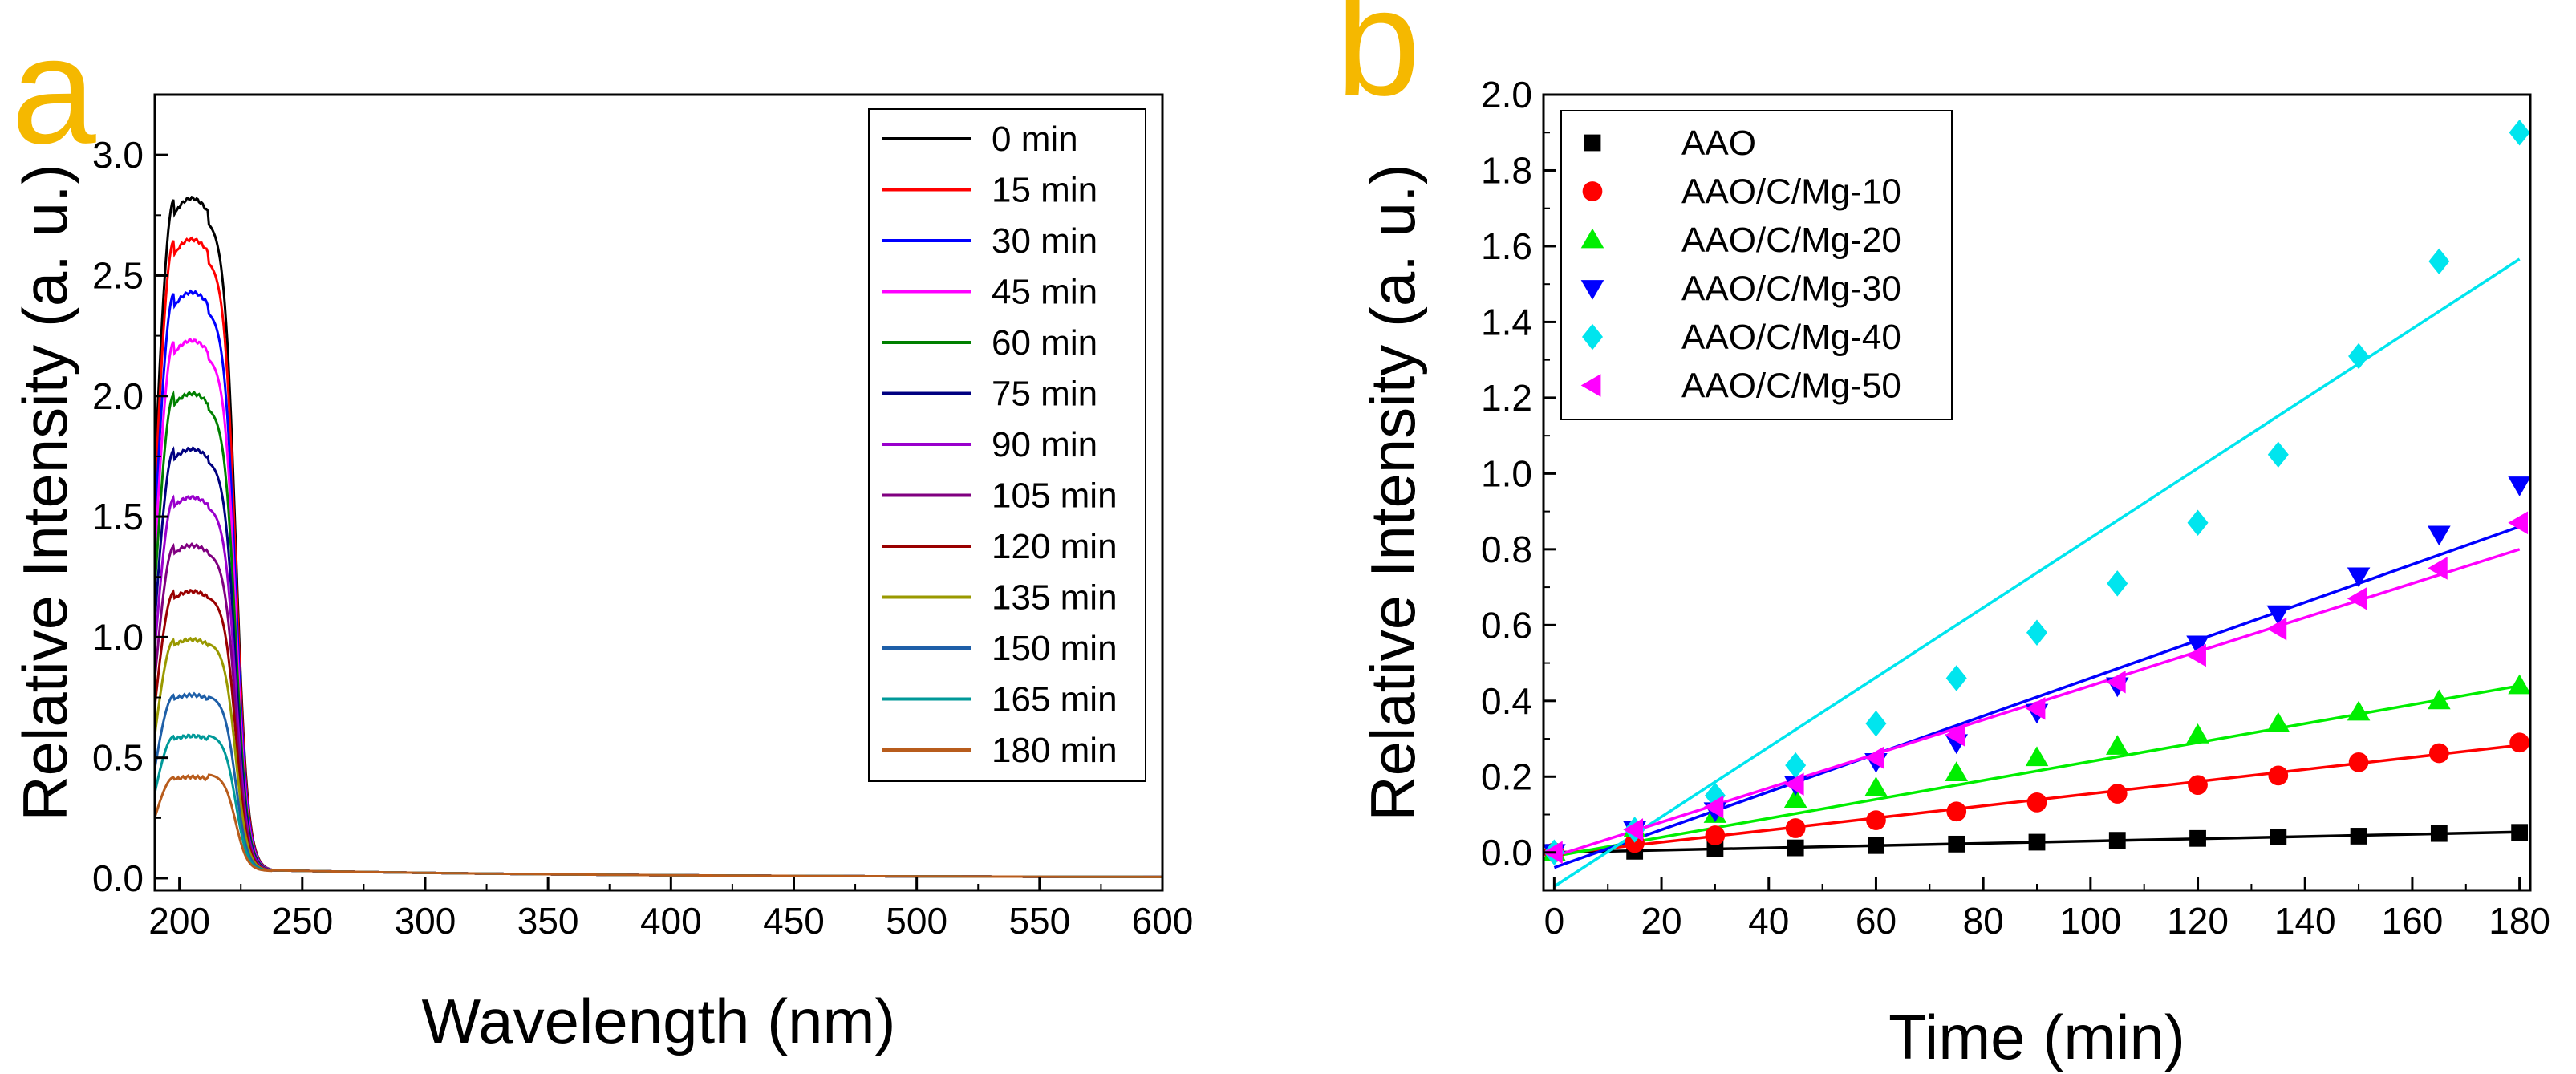 Image resolution: width=2576 pixels, height=1074 pixels. I want to click on x-tick-label: 20, so click(1661, 921).